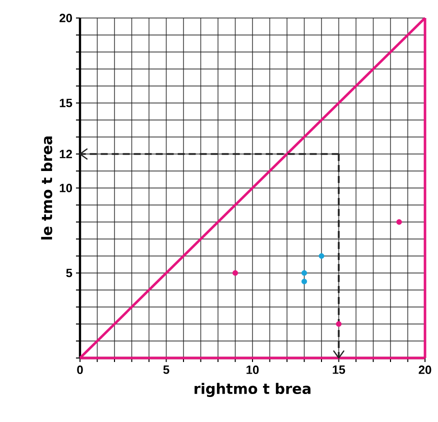 The height and width of the screenshot is (422, 438). What do you see at coordinates (80, 370) in the screenshot?
I see `x-tick-label: 0` at bounding box center [80, 370].